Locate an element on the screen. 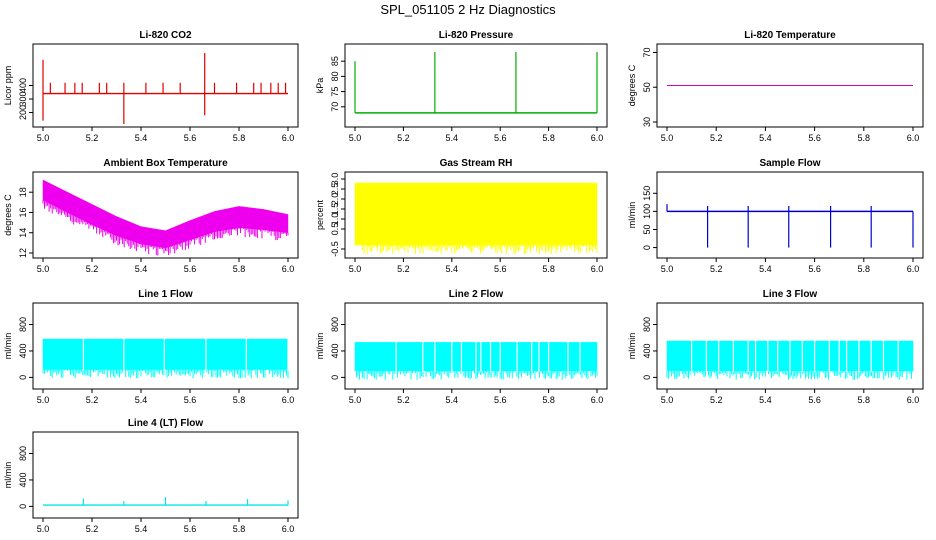  y-tick-label: 18 is located at coordinates (23, 192).